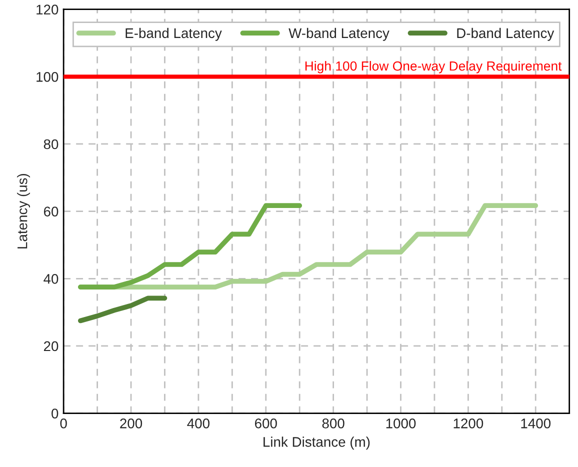  Describe the element at coordinates (469, 423) in the screenshot. I see `x-tick-label: 1200` at that location.